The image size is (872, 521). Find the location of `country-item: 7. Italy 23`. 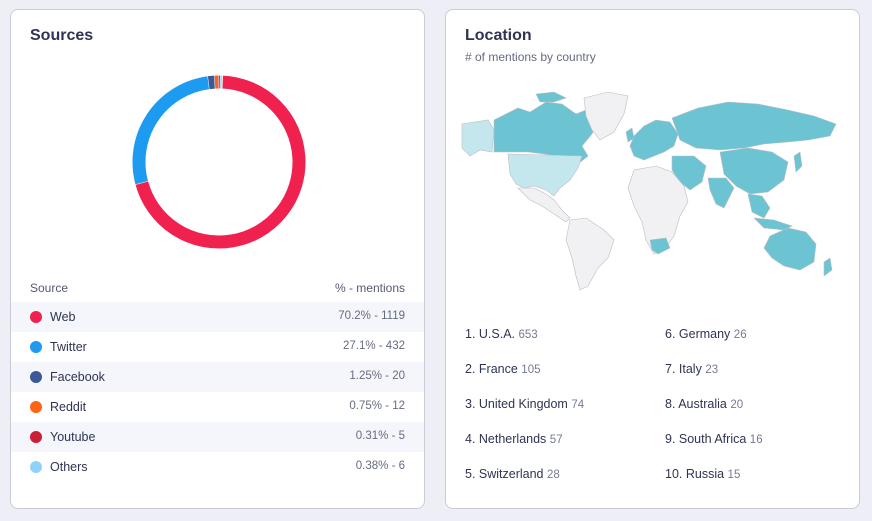

country-item: 7. Italy 23 is located at coordinates (691, 369).